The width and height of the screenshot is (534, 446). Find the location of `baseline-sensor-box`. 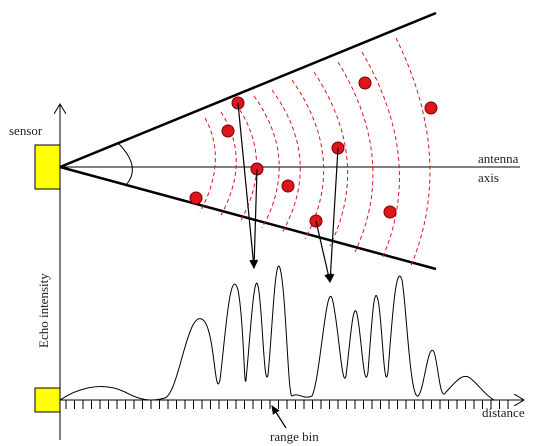

baseline-sensor-box is located at coordinates (47, 400).